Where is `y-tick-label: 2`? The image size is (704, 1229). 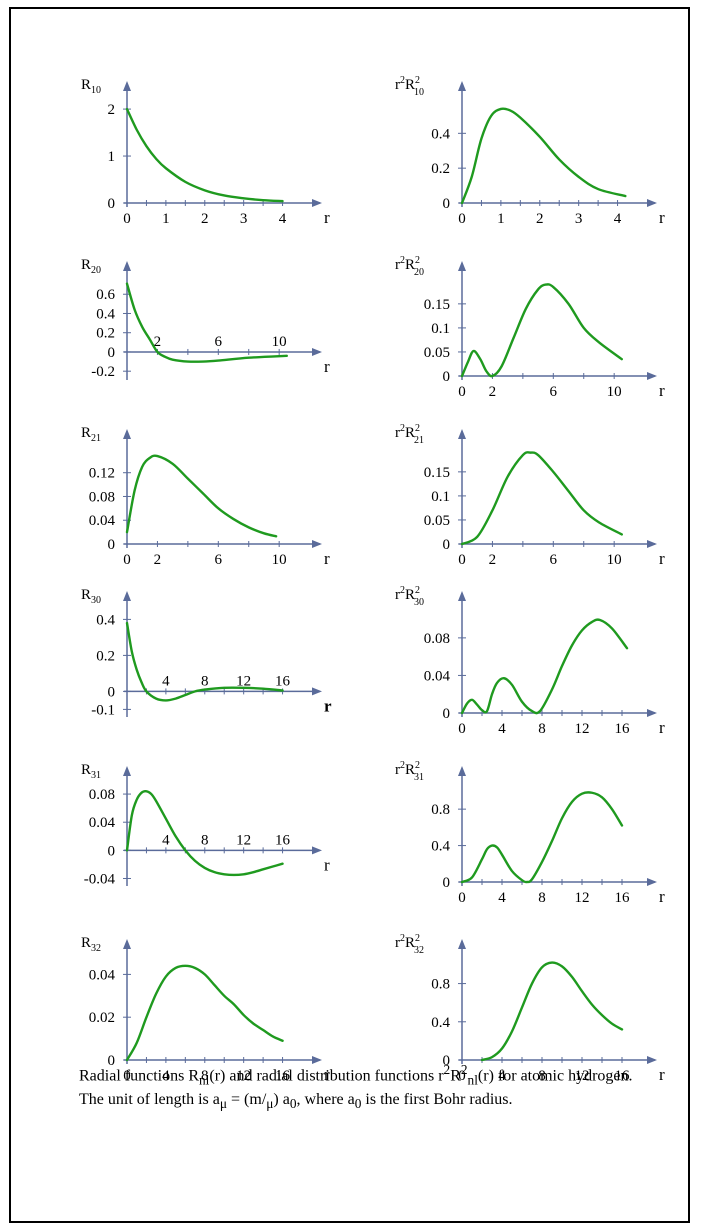 y-tick-label: 2 is located at coordinates (112, 110).